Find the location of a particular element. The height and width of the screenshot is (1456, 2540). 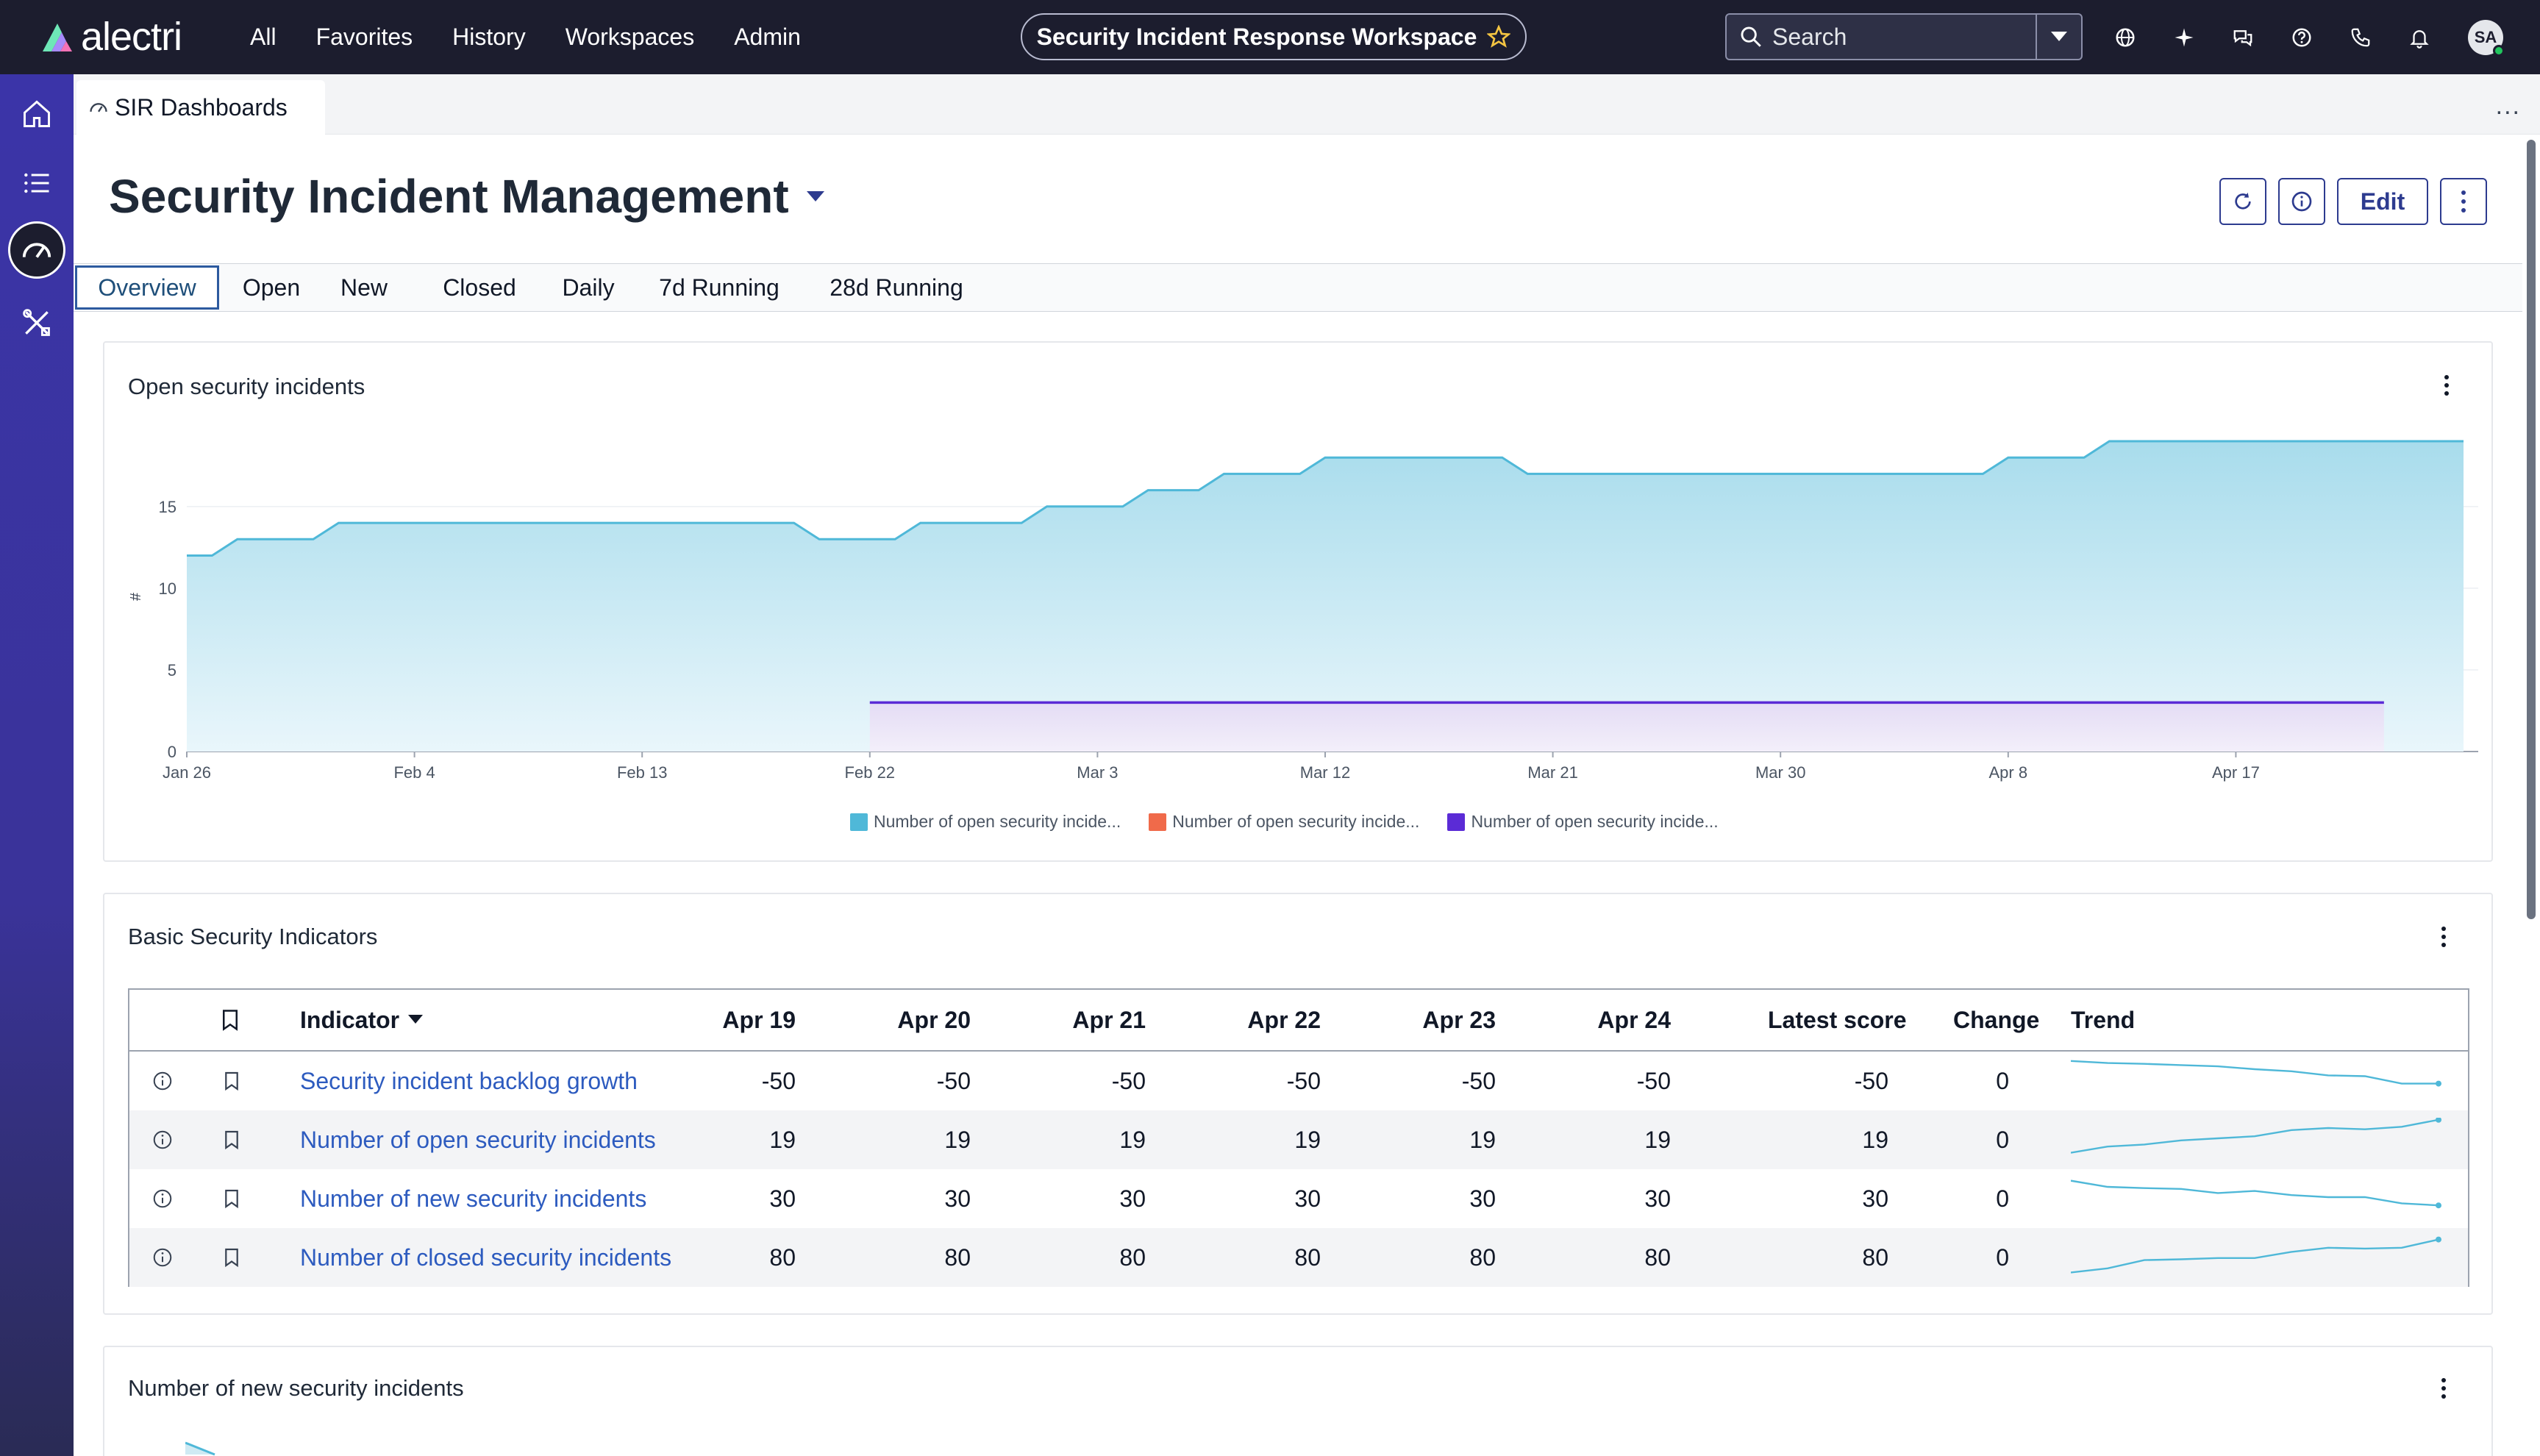

column-header-date: Apr 21 is located at coordinates (1109, 1019).